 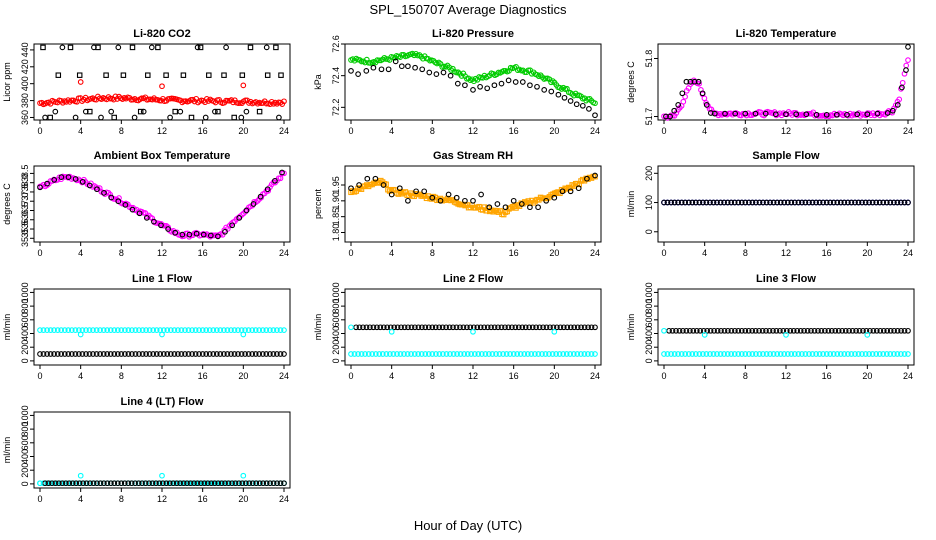 I want to click on x-tick-label: 8, so click(x=745, y=376).